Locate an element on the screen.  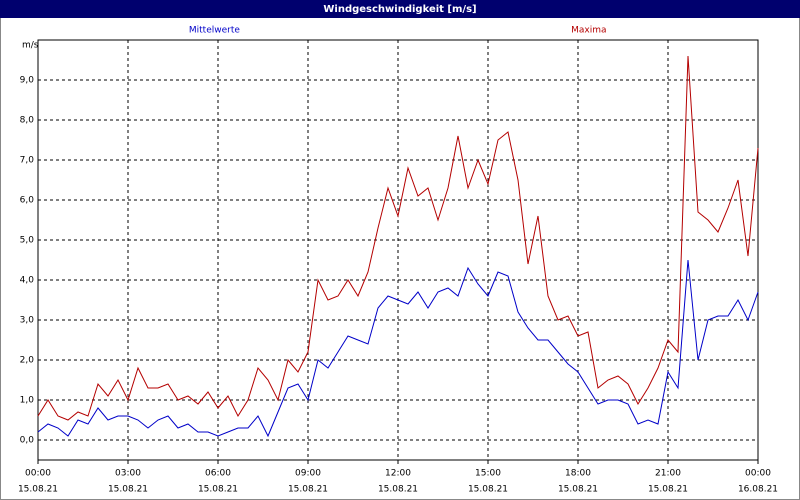
y-tick-label: 8,0 is located at coordinates (27, 121).